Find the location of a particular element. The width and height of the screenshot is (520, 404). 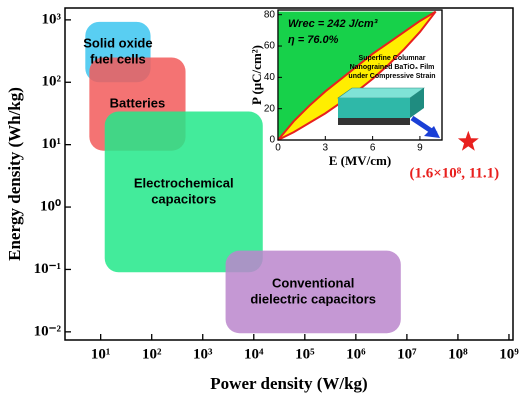

x-tick-label: 10² is located at coordinates (152, 354).